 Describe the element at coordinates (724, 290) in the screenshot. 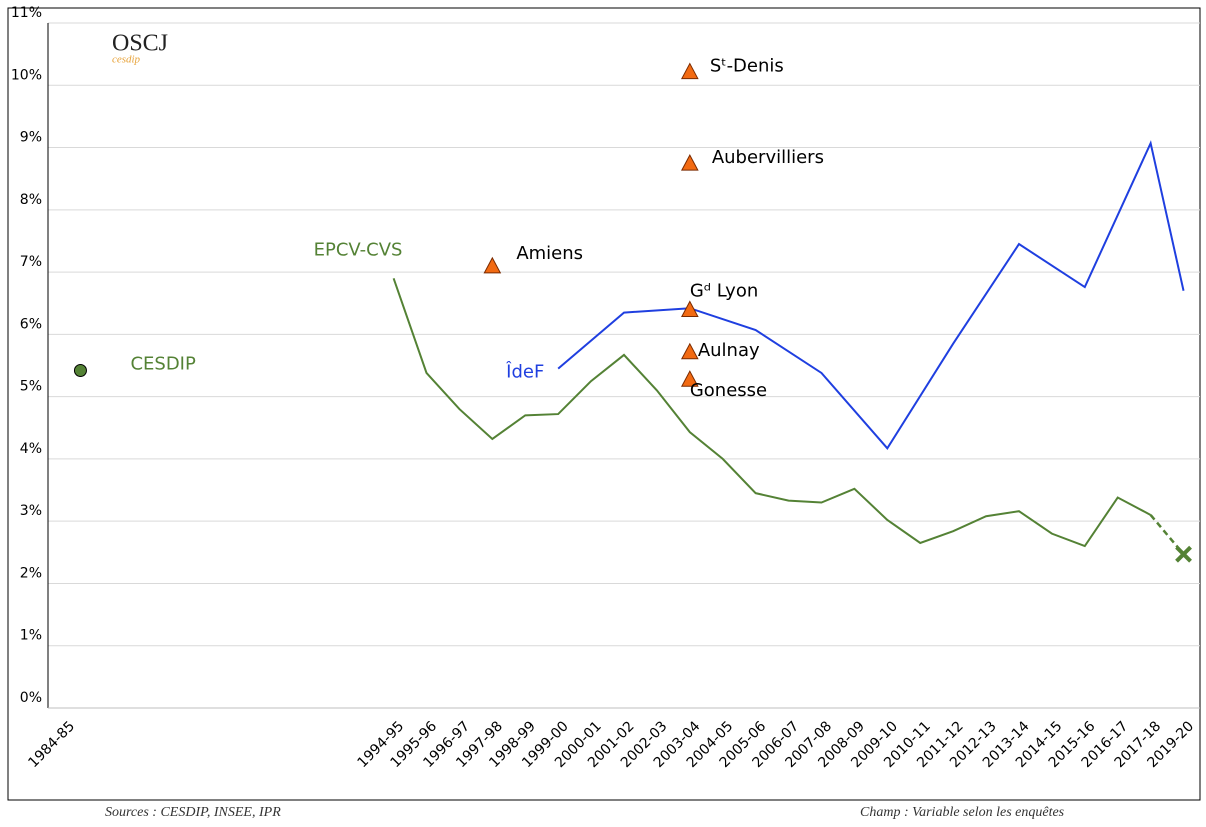

I see `point-label: Gᵈ Lyon` at that location.